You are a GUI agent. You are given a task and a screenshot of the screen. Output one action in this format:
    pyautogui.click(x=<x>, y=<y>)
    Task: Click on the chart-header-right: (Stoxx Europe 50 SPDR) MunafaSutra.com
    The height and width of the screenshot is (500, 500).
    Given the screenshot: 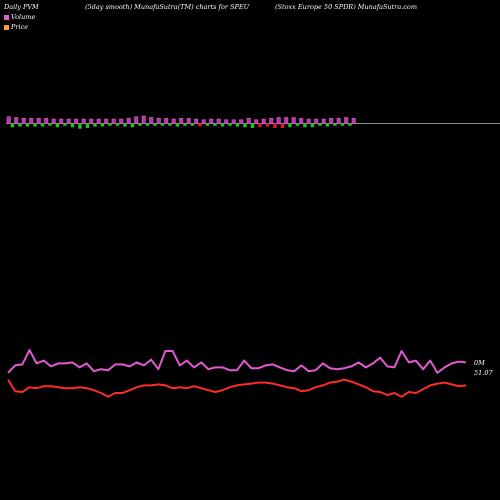 What is the action you would take?
    pyautogui.click(x=346, y=7)
    